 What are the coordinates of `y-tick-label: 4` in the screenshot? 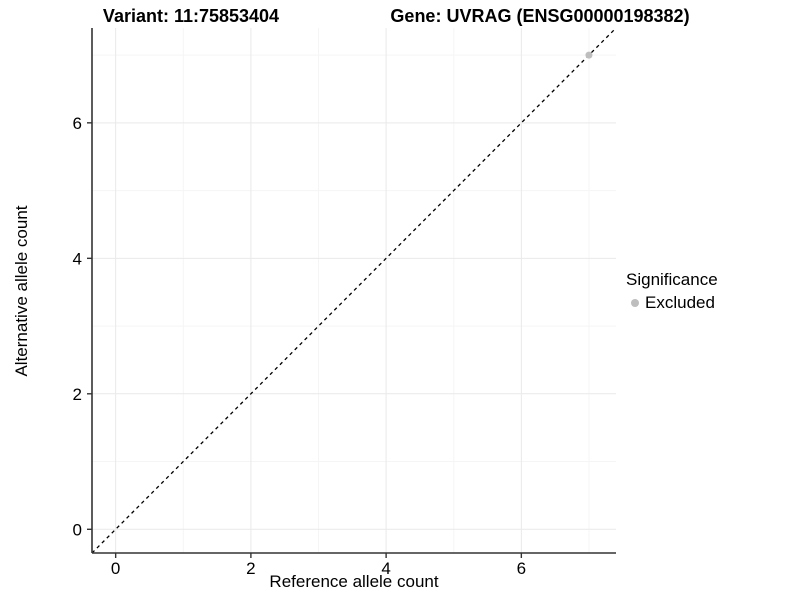 It's located at (77, 258).